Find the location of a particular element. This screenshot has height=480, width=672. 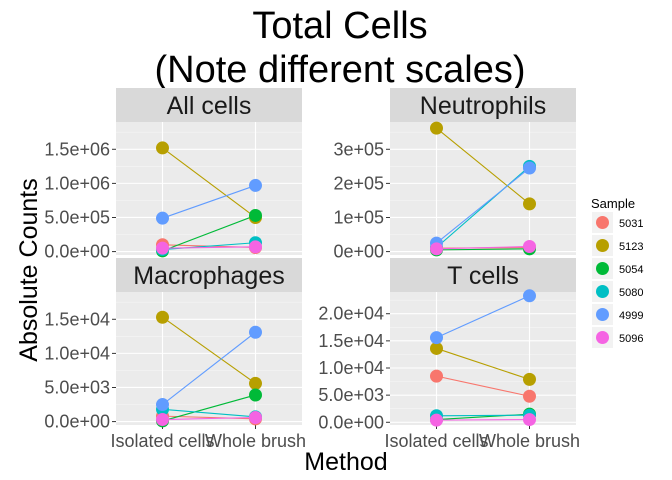

panel-all-cells: All cells 0.0e+00 5.0e+05 1.0e+06 1.5e+06 is located at coordinates (173, 175).